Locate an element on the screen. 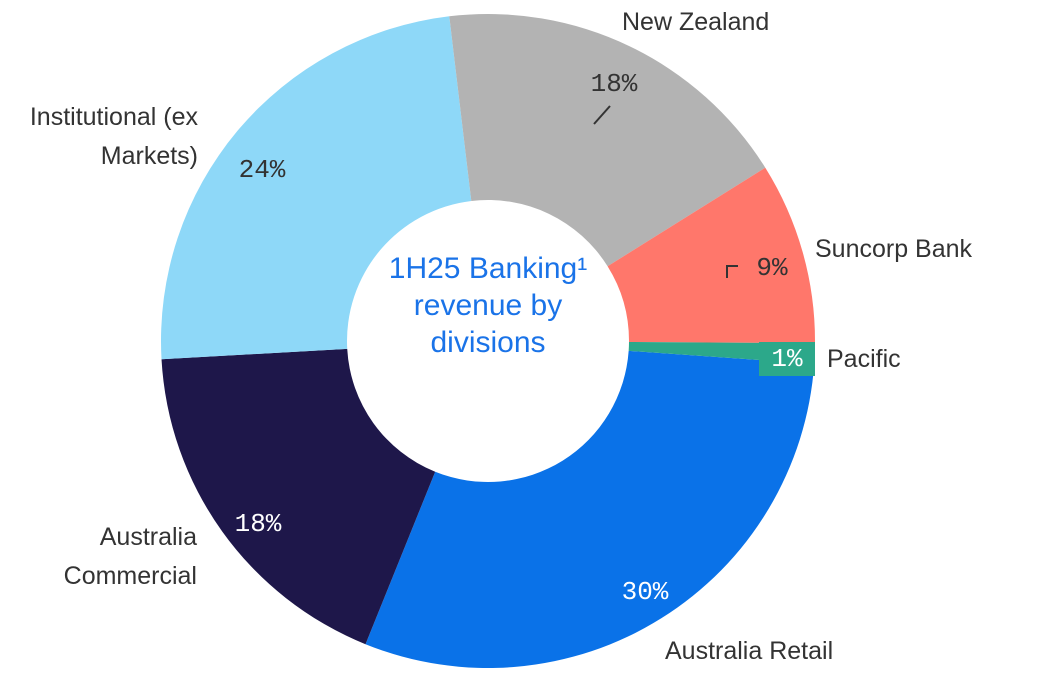 The height and width of the screenshot is (674, 1048). category-label: Pacific is located at coordinates (864, 359).